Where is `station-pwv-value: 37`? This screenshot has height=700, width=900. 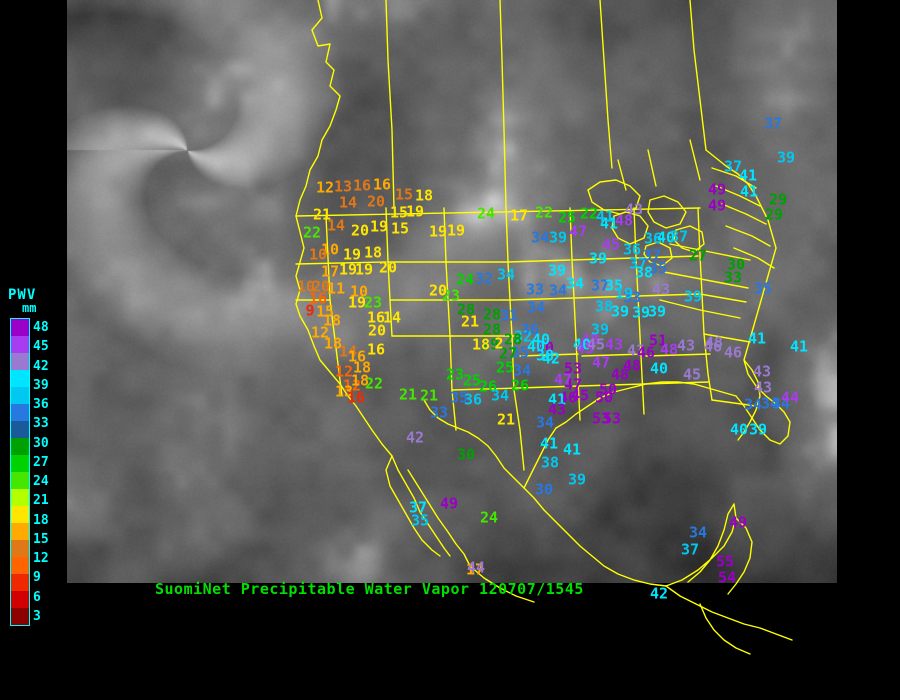
station-pwv-value: 37 is located at coordinates (600, 285).